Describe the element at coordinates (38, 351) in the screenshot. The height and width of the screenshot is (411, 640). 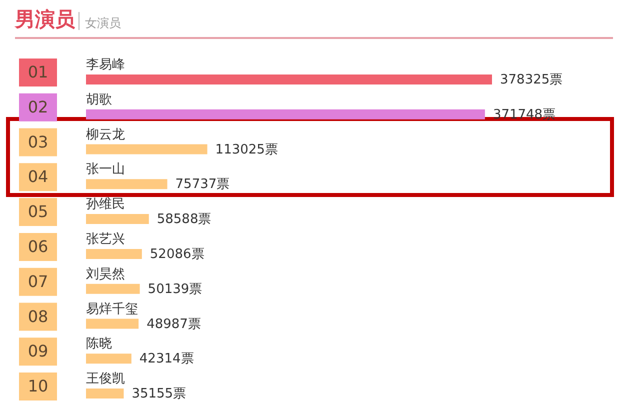
I see `text: 09` at that location.